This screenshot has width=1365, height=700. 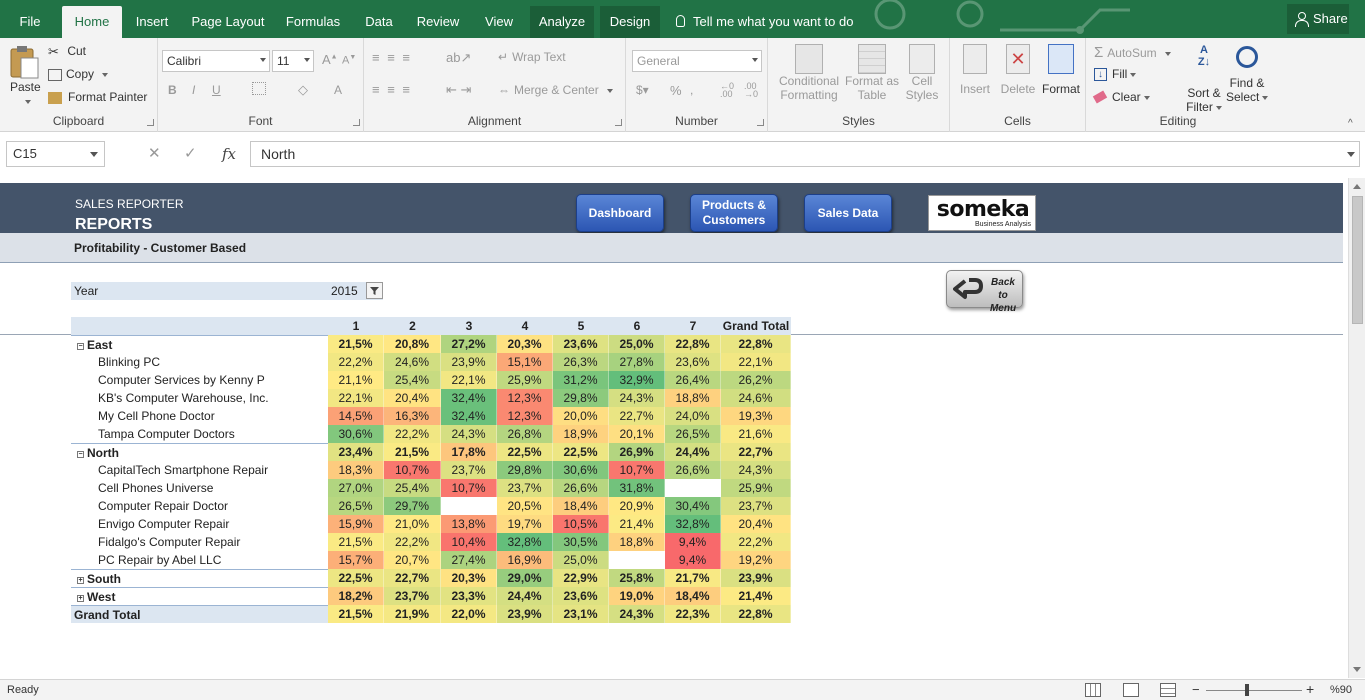 I want to click on sales-data-button: Sales Data, so click(x=848, y=213).